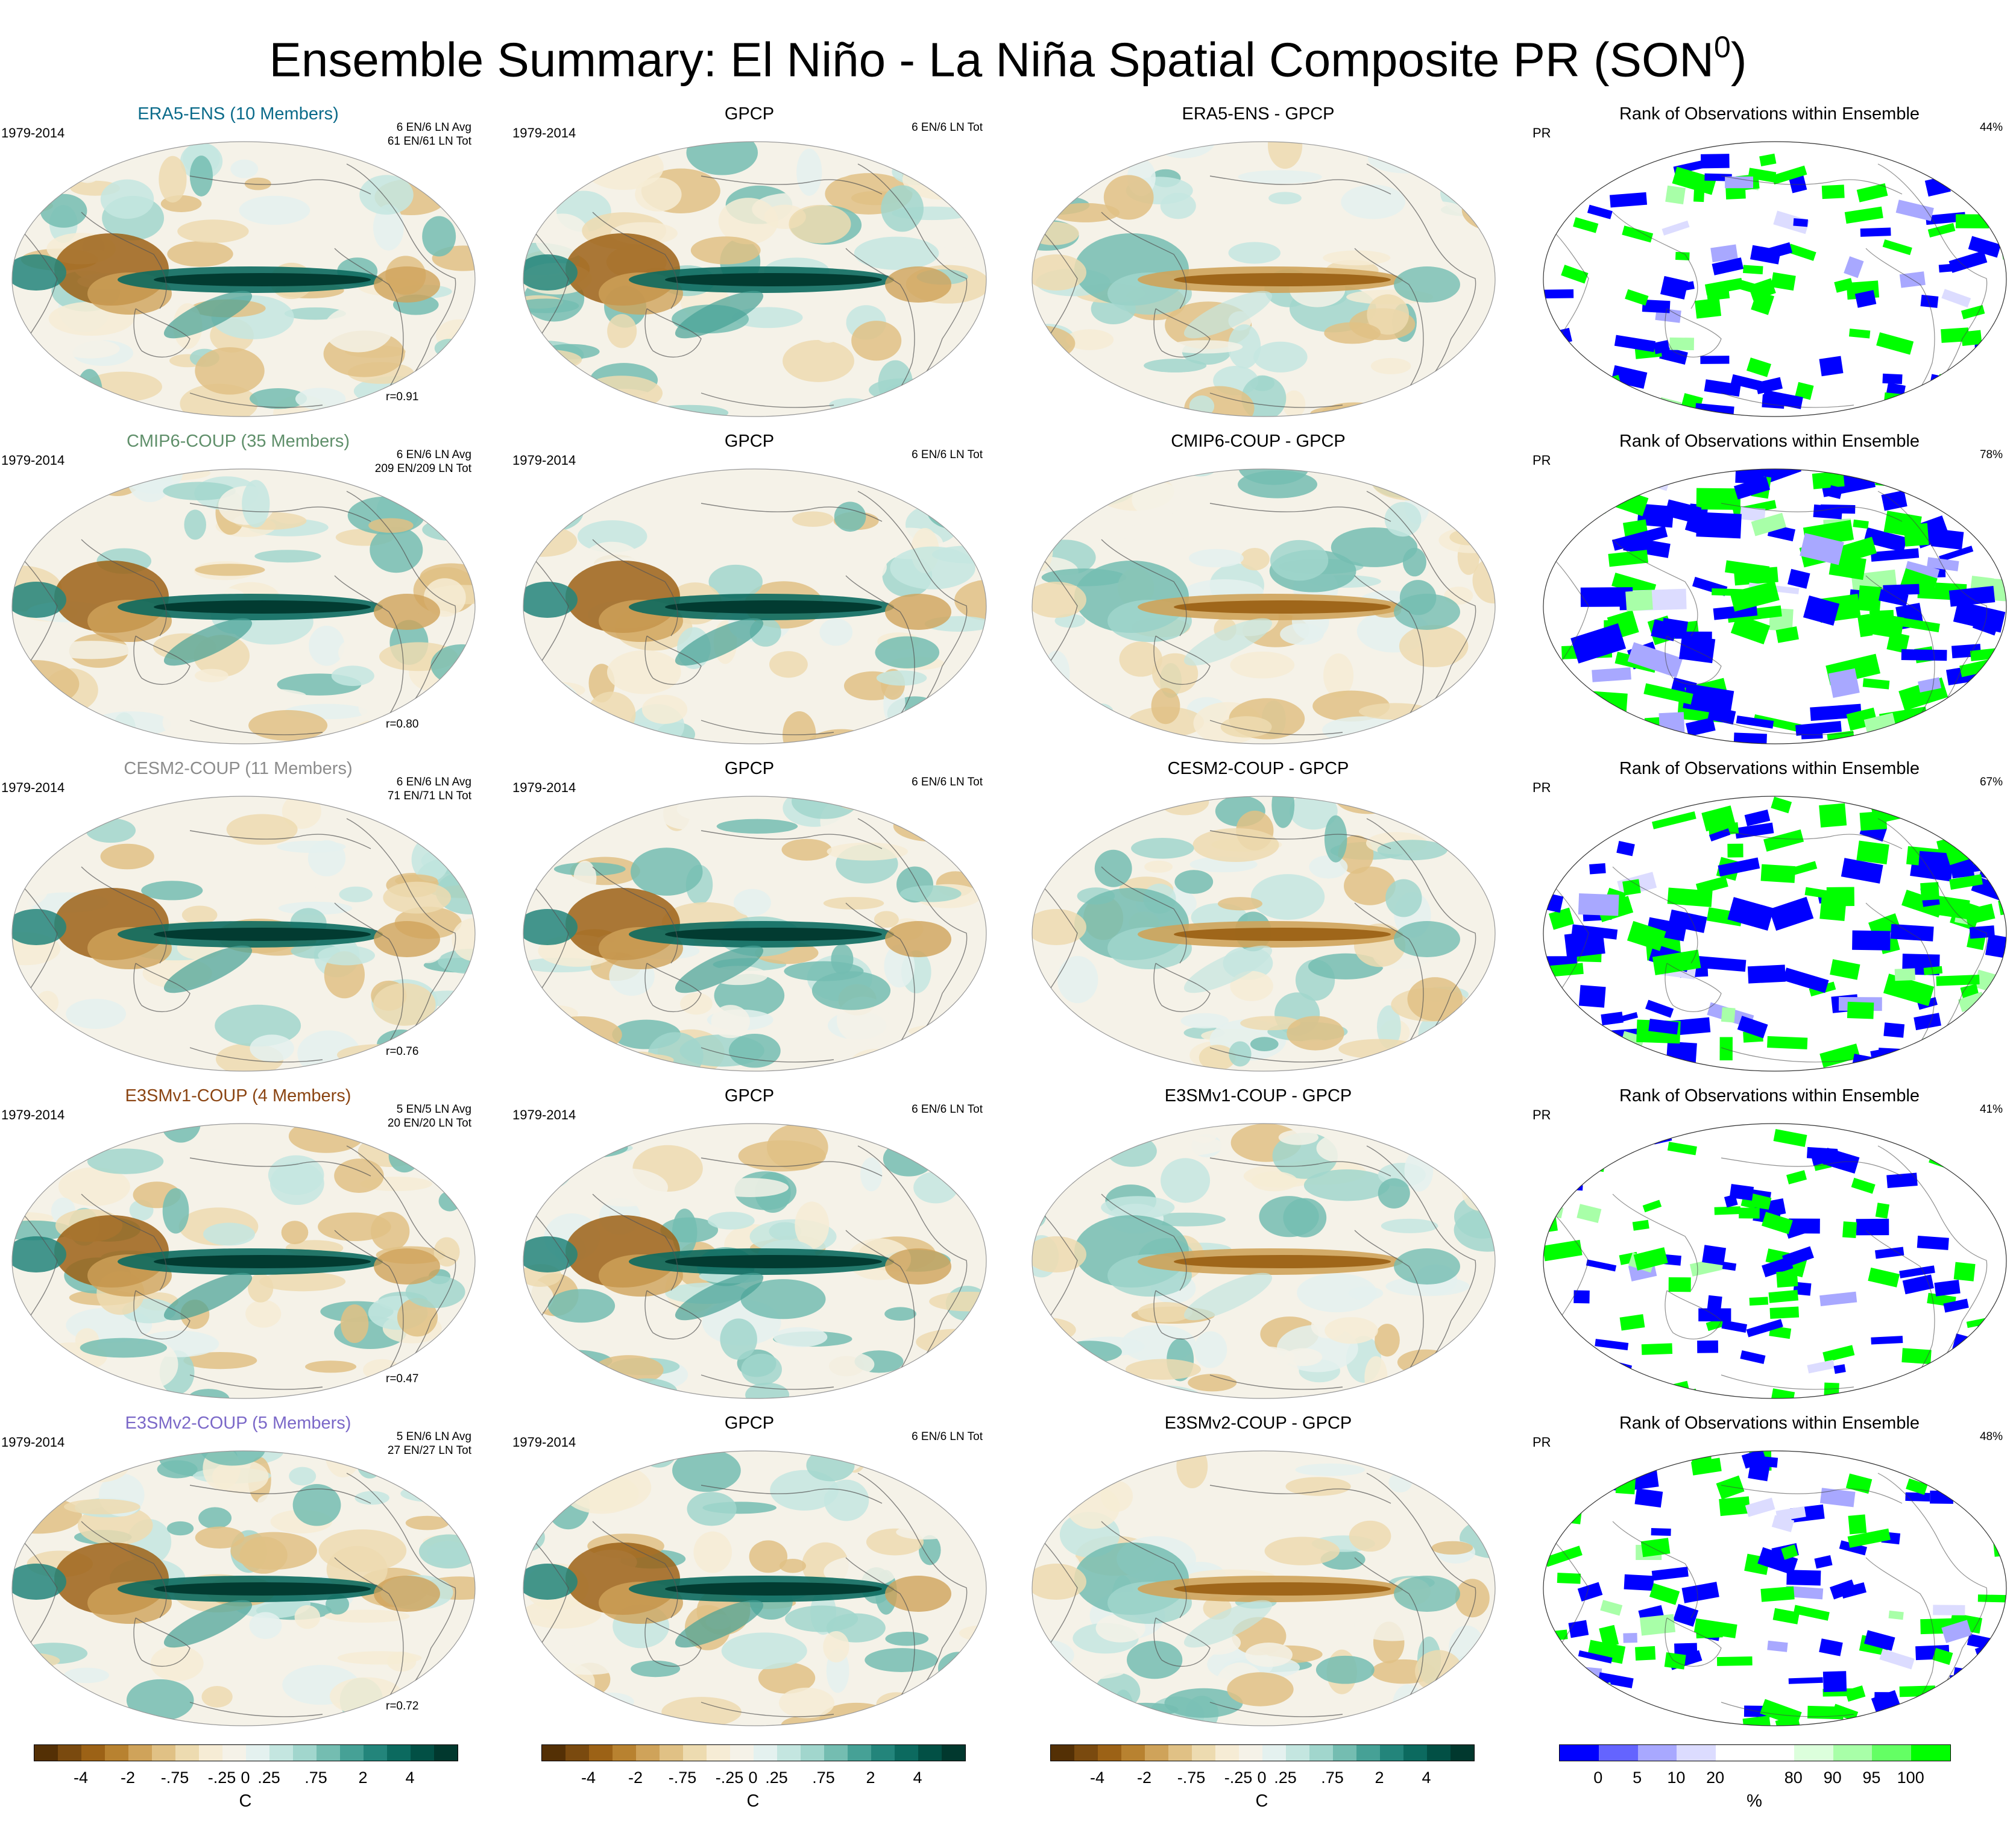 Image resolution: width=2016 pixels, height=1824 pixels. Describe the element at coordinates (1638, 1778) in the screenshot. I see `colorbar-tick: 5` at that location.